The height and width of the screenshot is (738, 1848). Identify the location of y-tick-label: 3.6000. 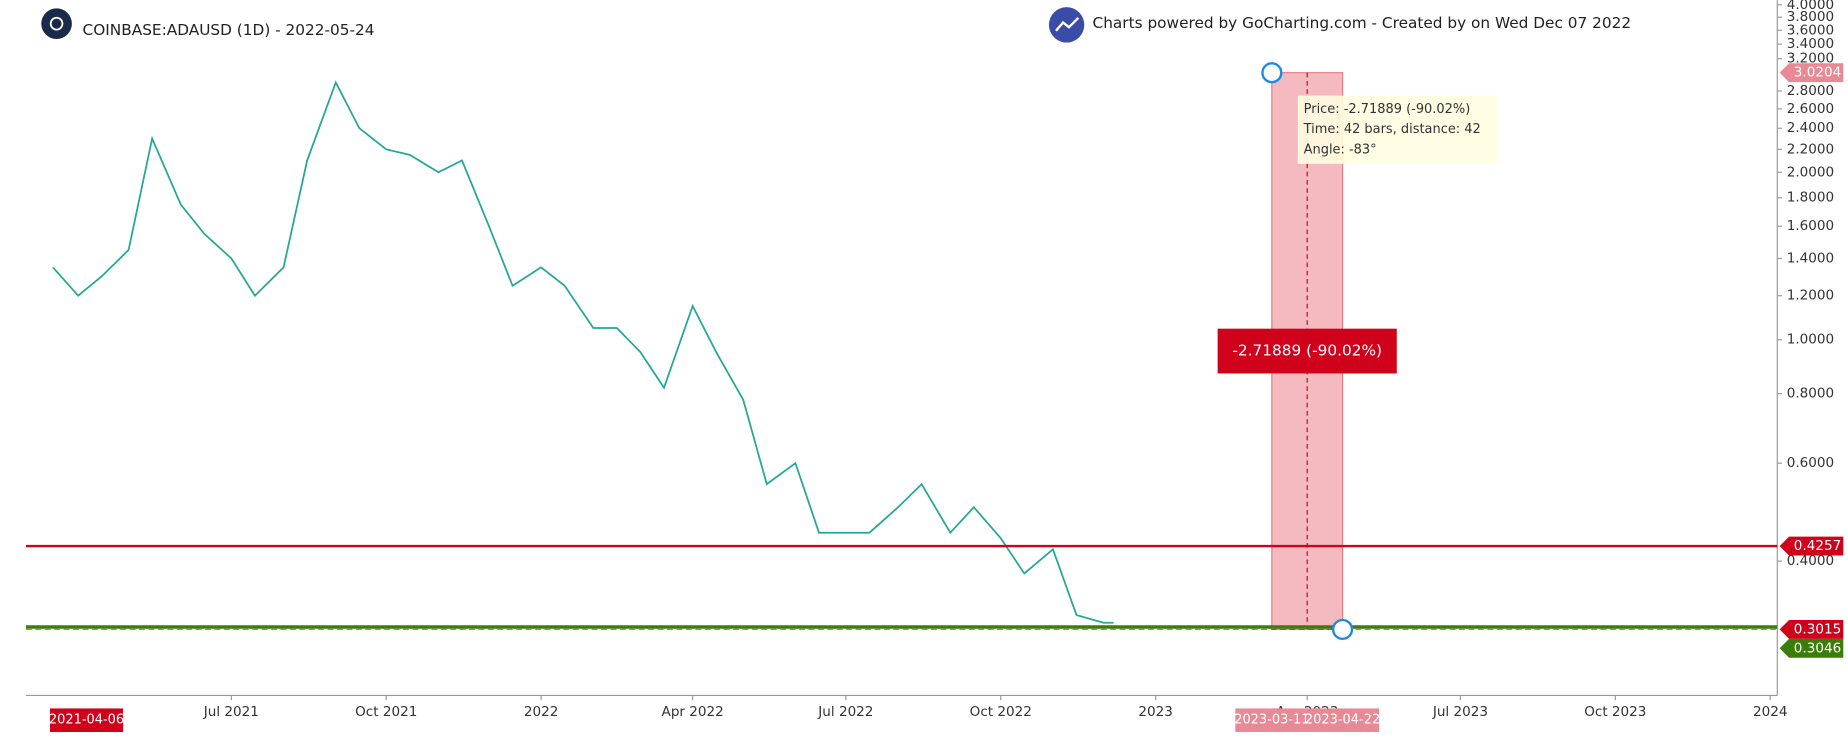
(1810, 30).